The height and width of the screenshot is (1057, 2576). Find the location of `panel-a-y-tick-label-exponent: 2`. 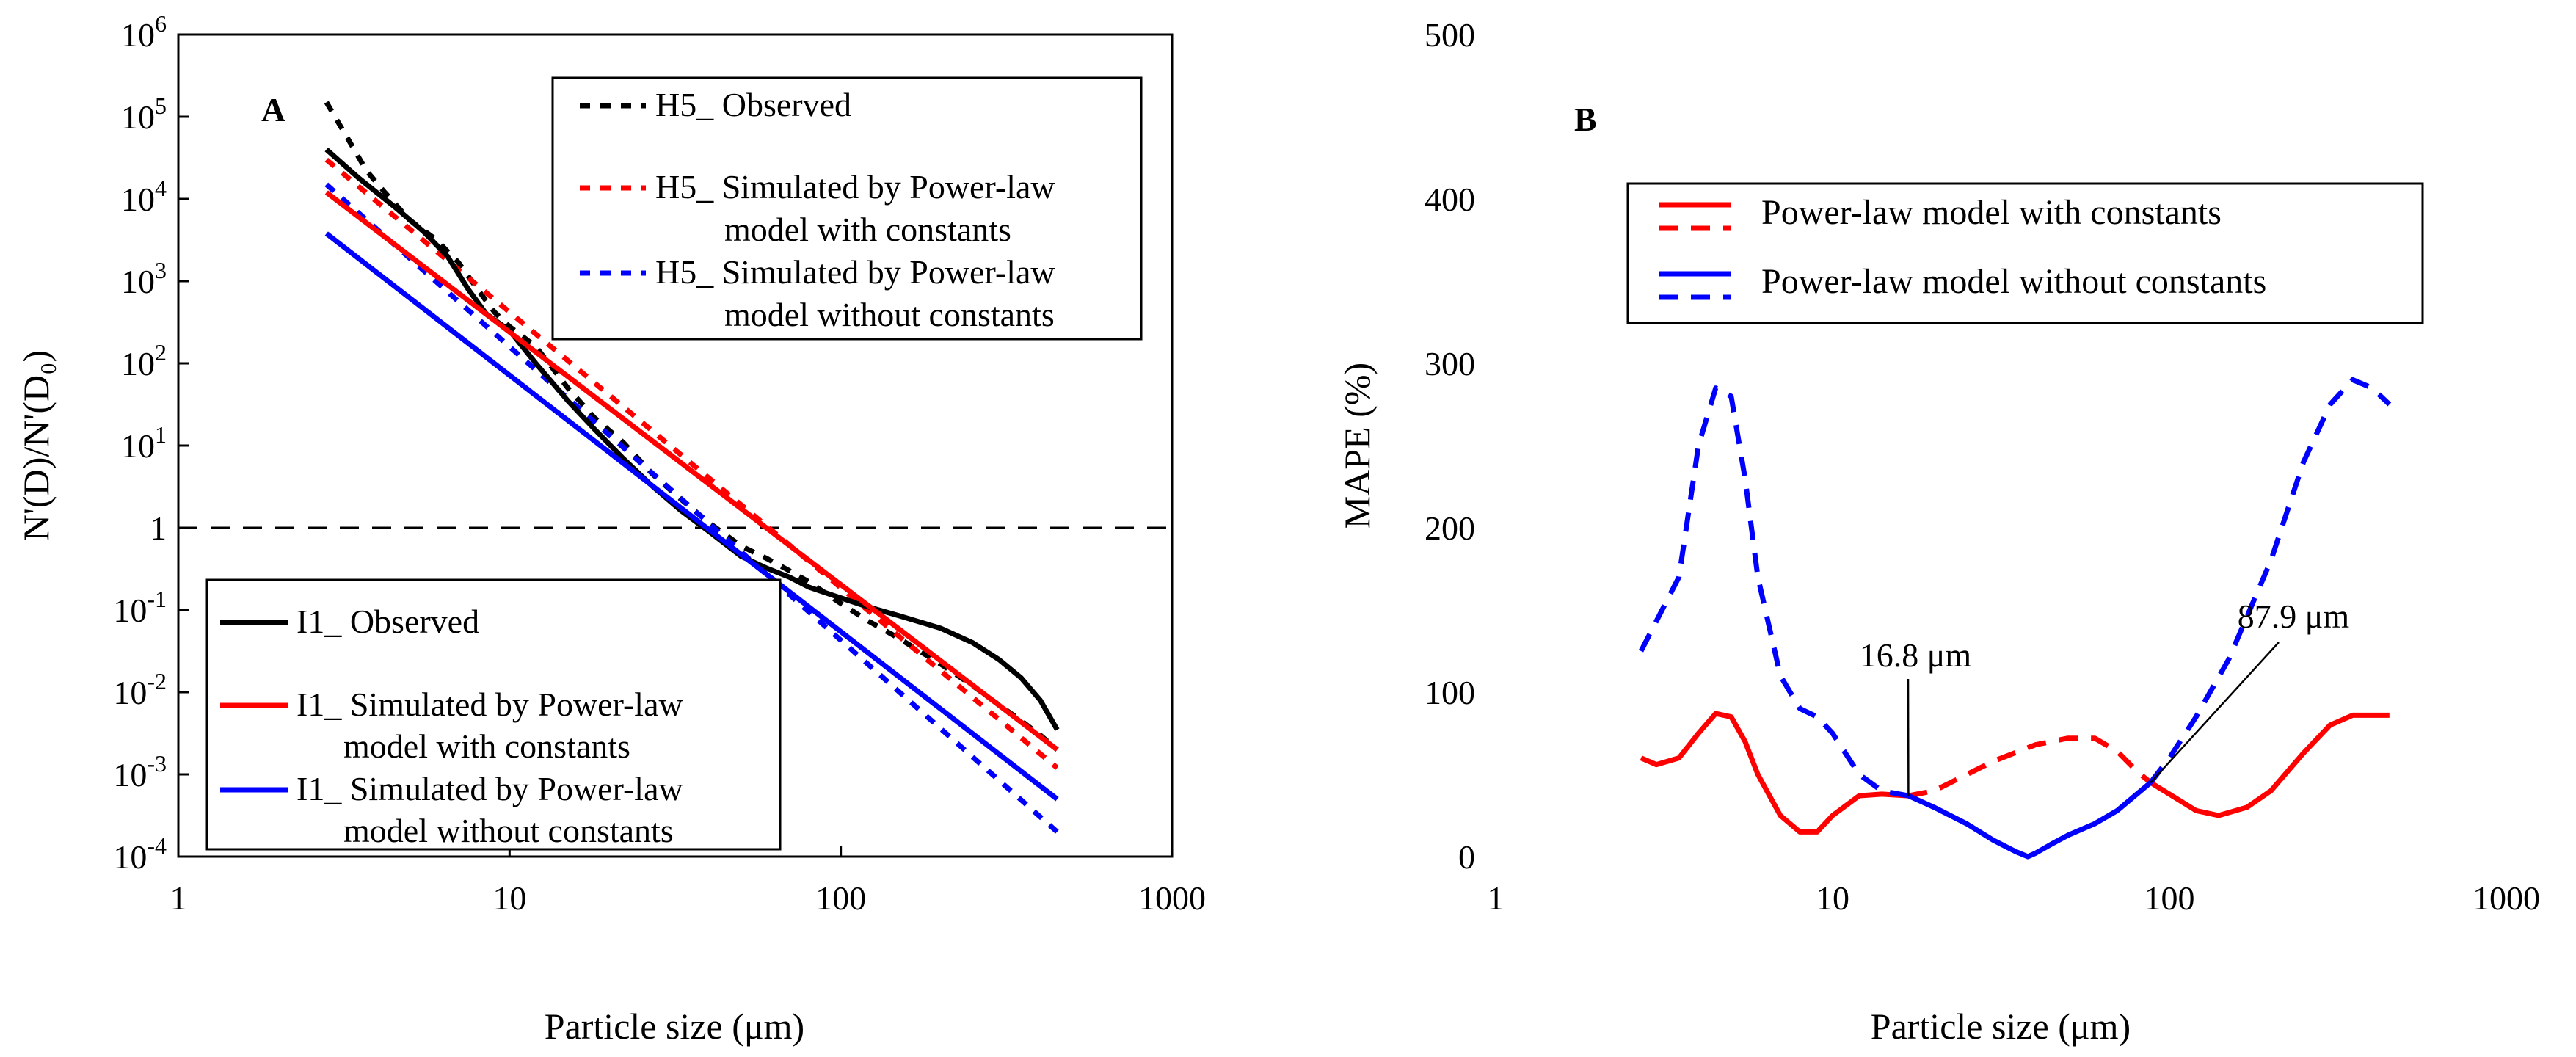

panel-a-y-tick-label-exponent: 2 is located at coordinates (161, 352).